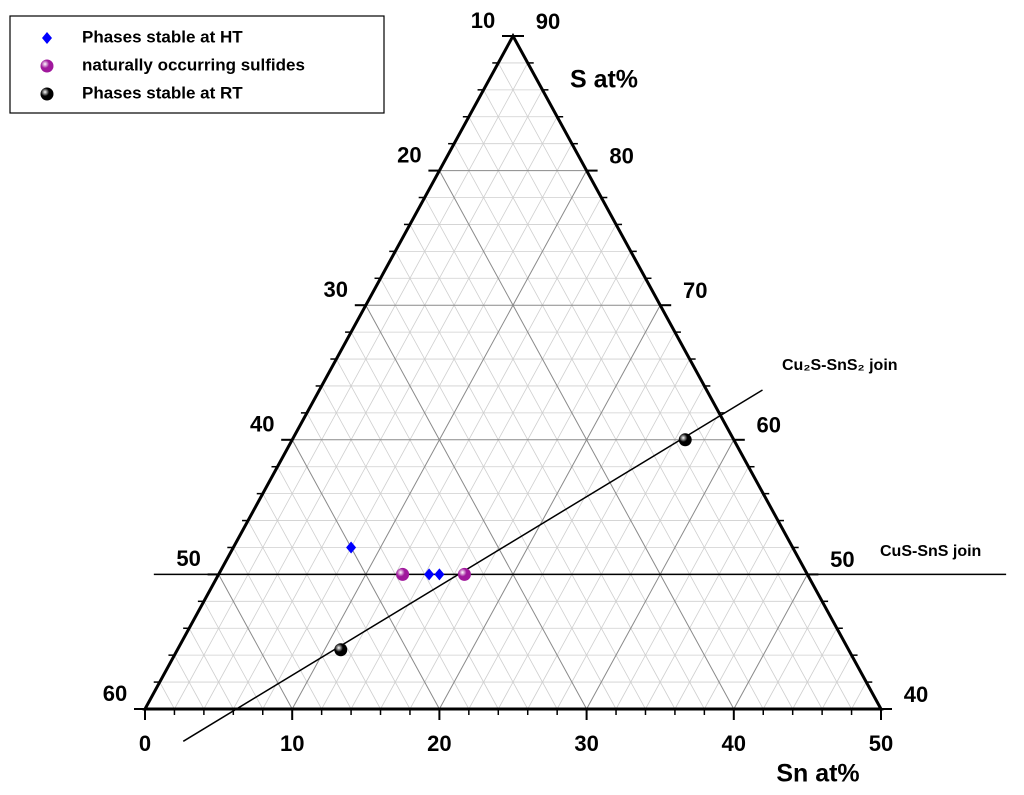 The width and height of the screenshot is (1024, 795). I want to click on x-tick-label: 10, so click(292, 743).